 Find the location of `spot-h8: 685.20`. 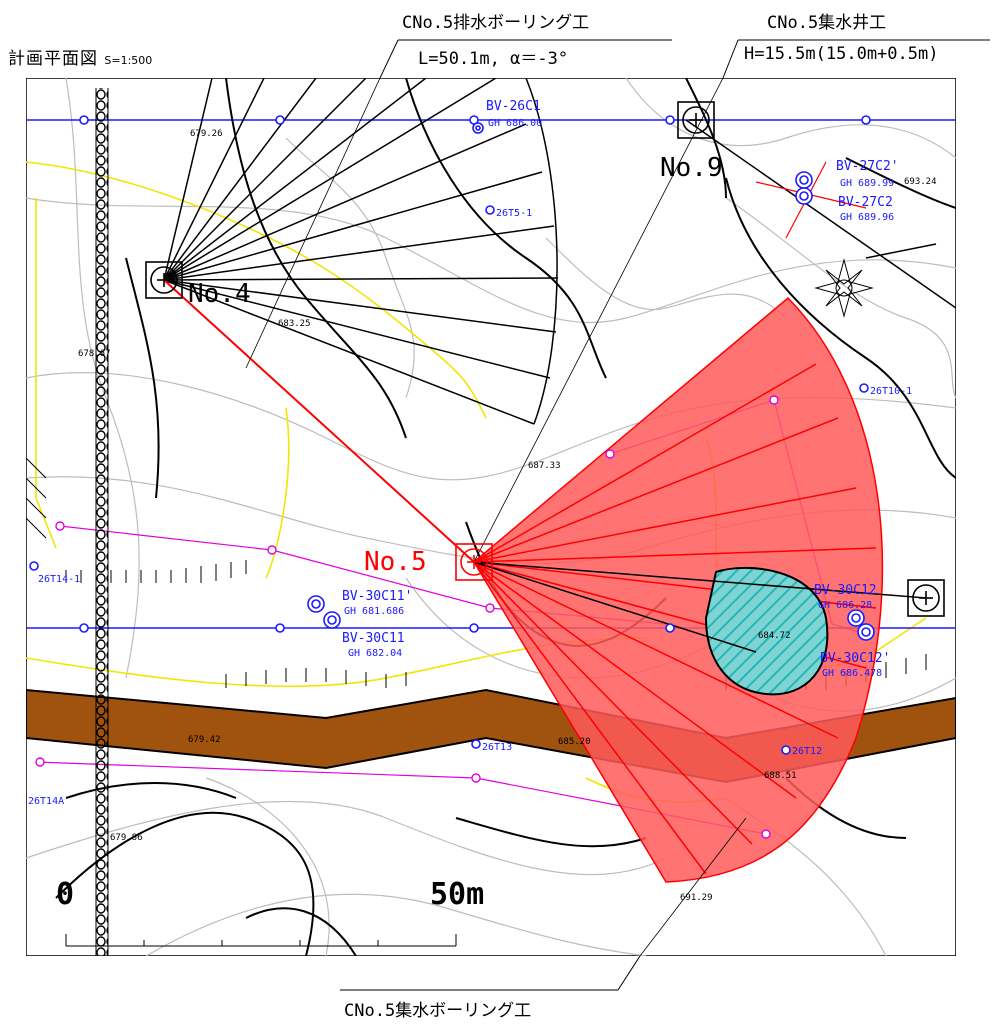

spot-h8: 685.20 is located at coordinates (574, 742).